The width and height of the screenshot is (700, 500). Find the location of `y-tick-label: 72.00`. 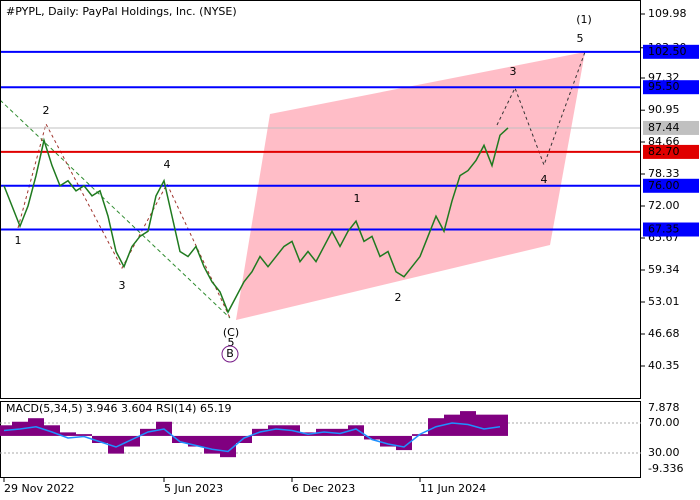

y-tick-label: 72.00 is located at coordinates (664, 205).